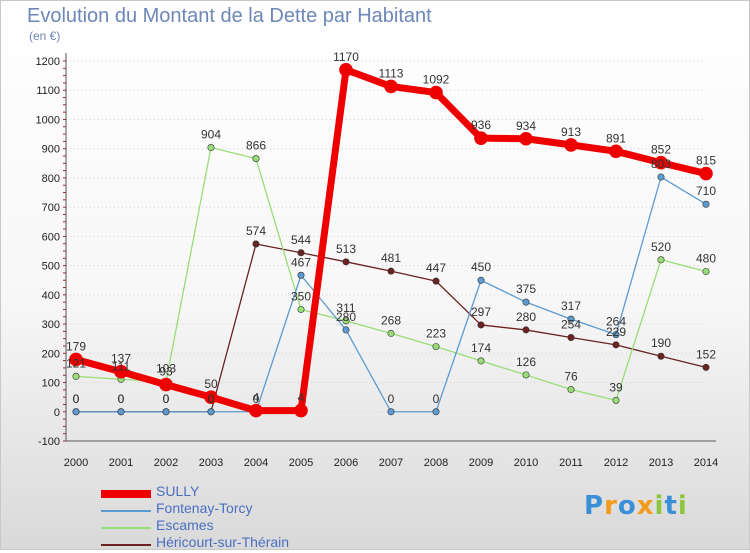 This screenshot has width=750, height=553. What do you see at coordinates (51, 325) in the screenshot?
I see `y-tick-label: 300` at bounding box center [51, 325].